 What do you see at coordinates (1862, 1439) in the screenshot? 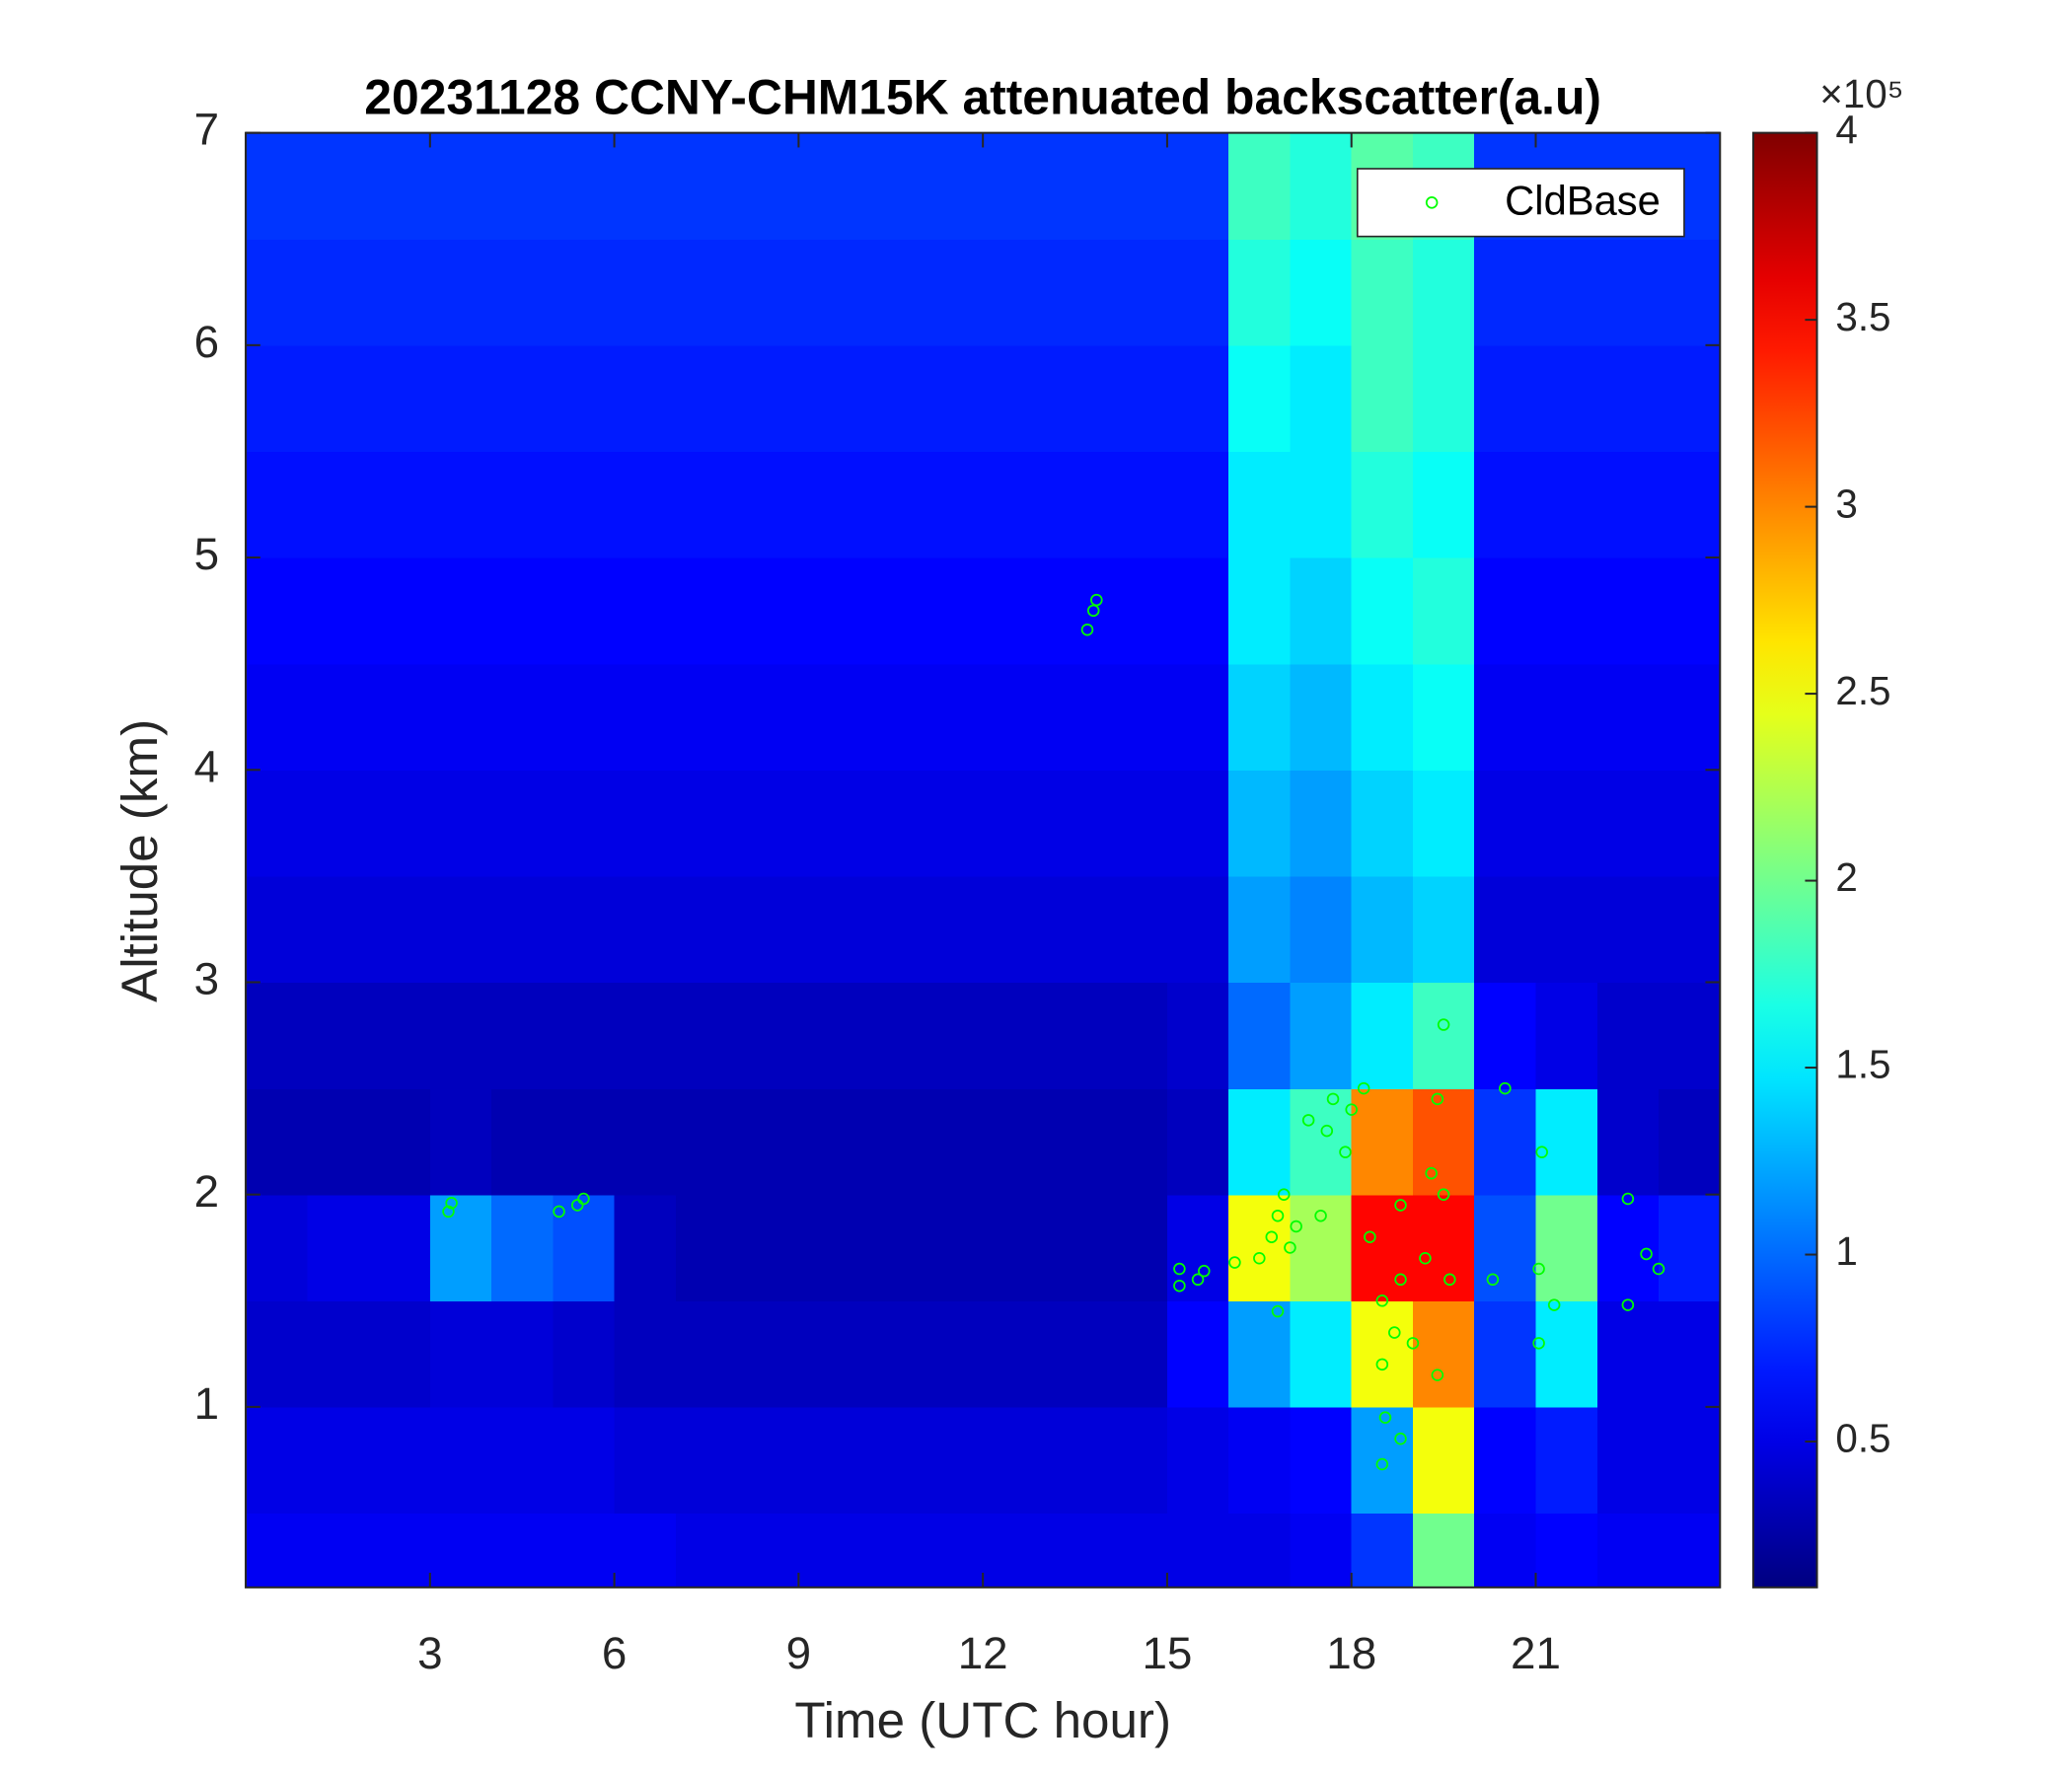
I see `colorbar-tick-label: 0.5` at bounding box center [1862, 1439].